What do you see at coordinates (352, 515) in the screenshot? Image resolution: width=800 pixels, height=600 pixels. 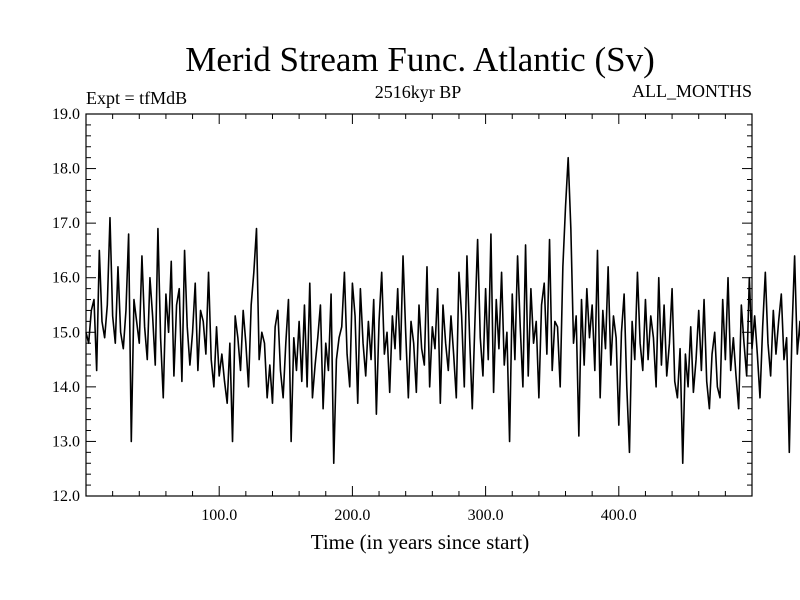 I see `x-tick-label: 200.0` at bounding box center [352, 515].